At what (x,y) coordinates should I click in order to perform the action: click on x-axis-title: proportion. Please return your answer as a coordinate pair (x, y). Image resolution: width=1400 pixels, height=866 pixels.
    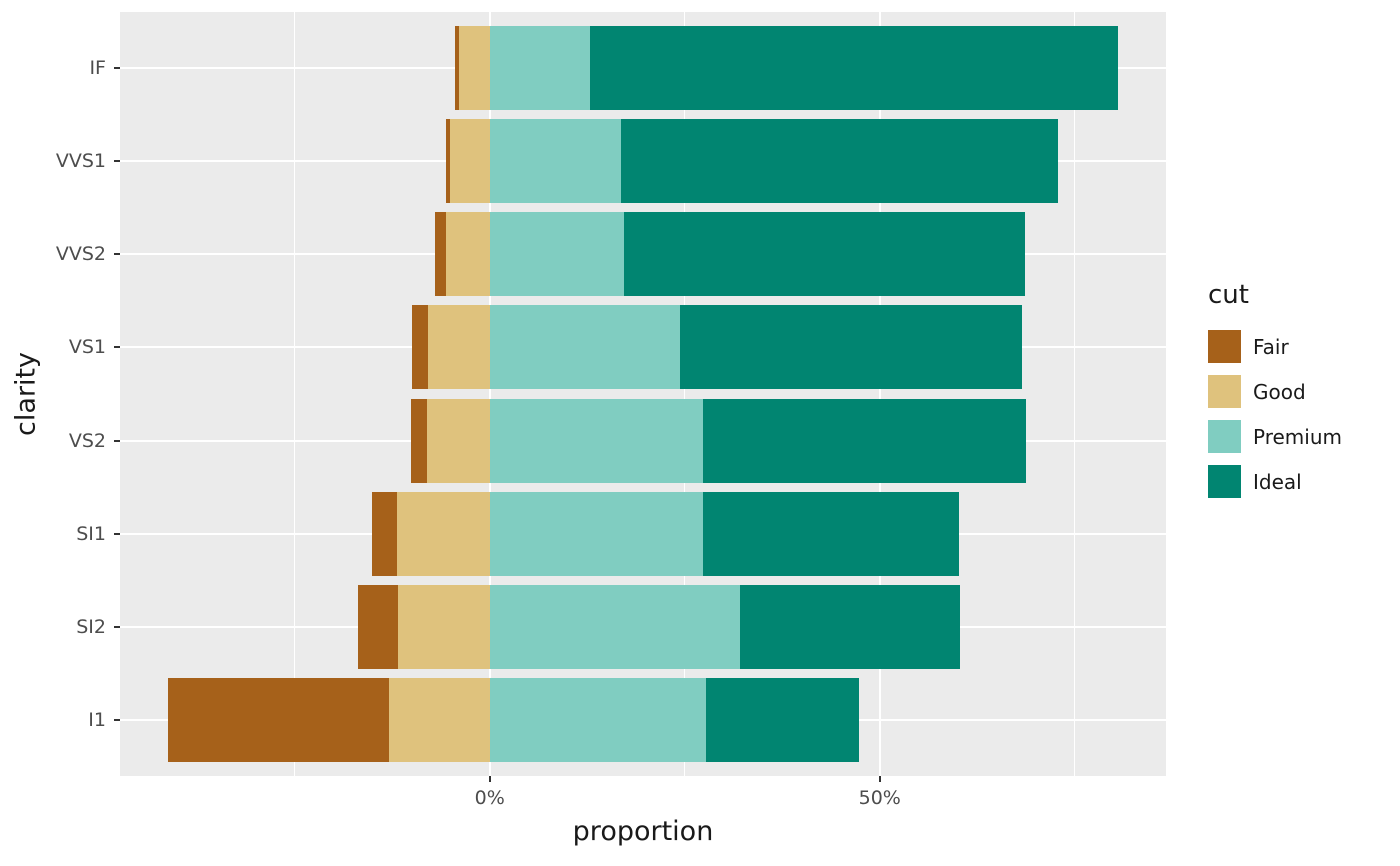
    Looking at the image, I should click on (643, 831).